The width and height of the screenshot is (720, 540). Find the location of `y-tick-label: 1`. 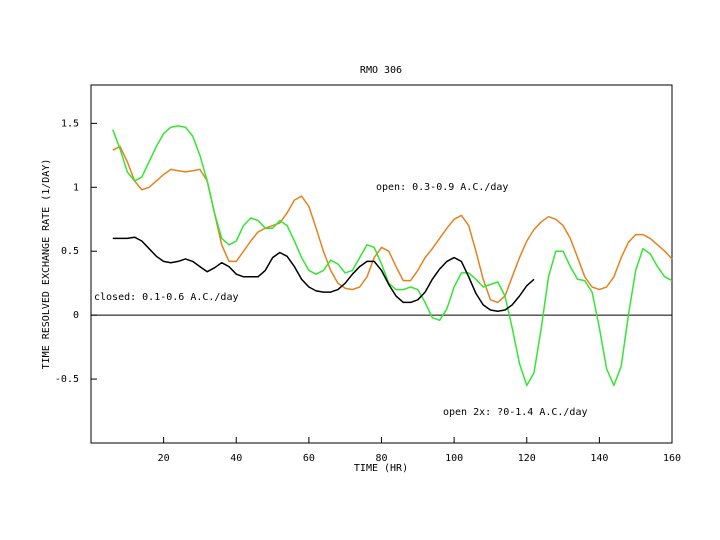

y-tick-label: 1 is located at coordinates (76, 187).